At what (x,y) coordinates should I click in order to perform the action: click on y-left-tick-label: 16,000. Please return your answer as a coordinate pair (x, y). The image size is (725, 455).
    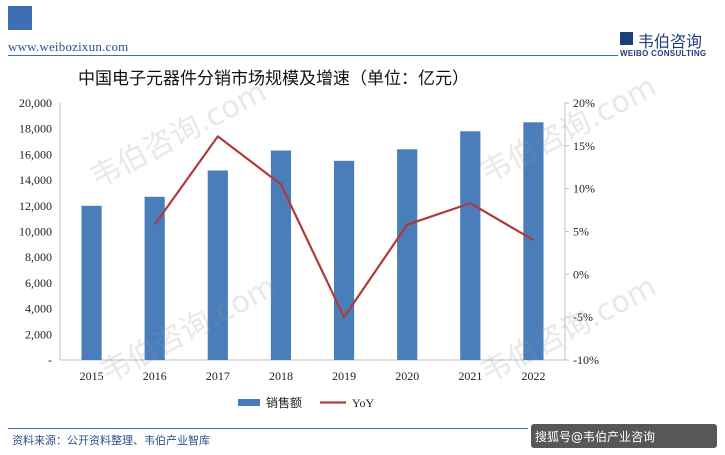
    Looking at the image, I should click on (35, 154).